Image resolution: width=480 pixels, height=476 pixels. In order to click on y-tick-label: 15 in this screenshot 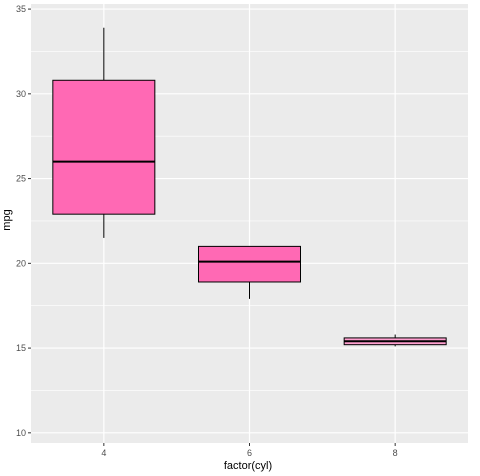, I will do `click(21, 348)`.